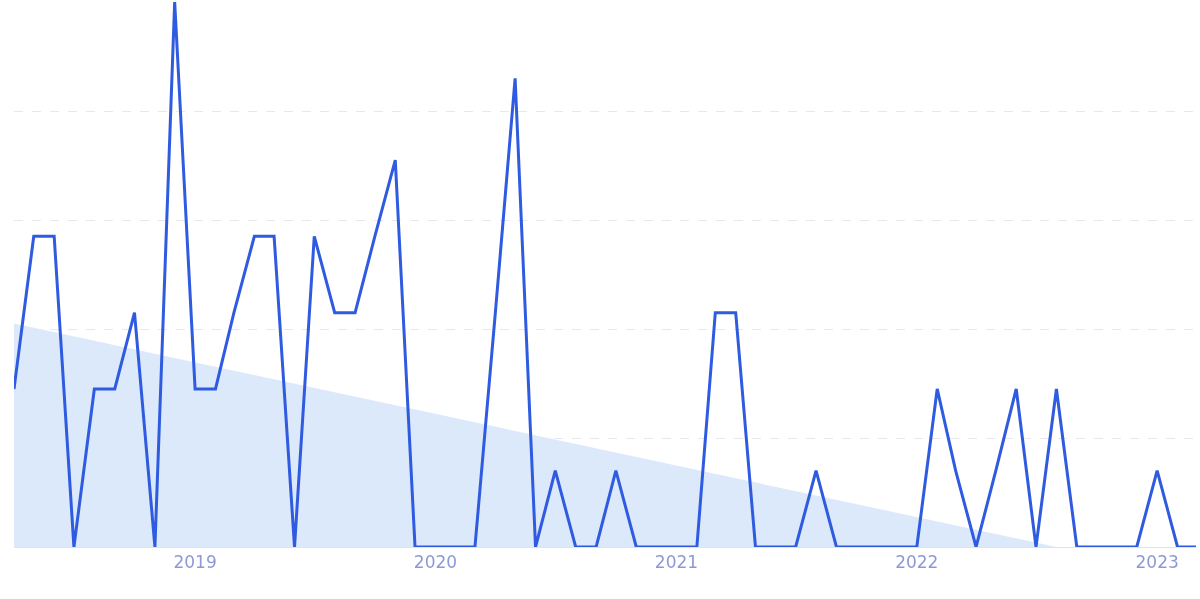  Describe the element at coordinates (195, 562) in the screenshot. I see `x-tick-label: 2019` at that location.